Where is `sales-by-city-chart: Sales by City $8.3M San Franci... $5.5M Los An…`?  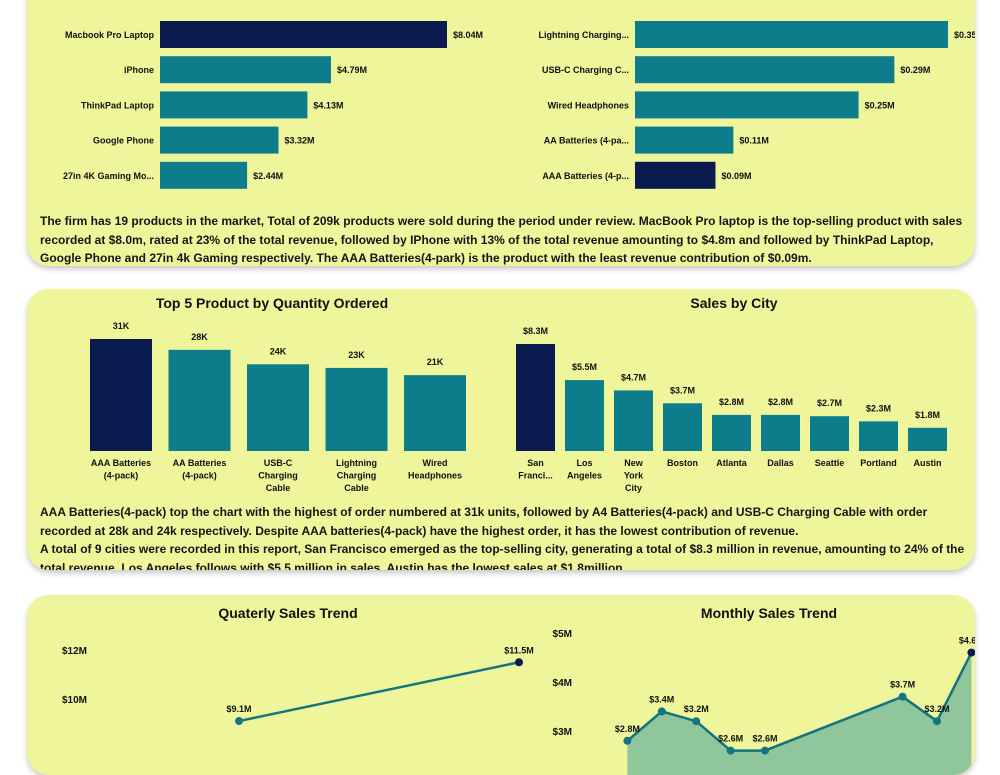
sales-by-city-chart: Sales by City $8.3M San Franci... $5.5M Los An… is located at coordinates (731, 394).